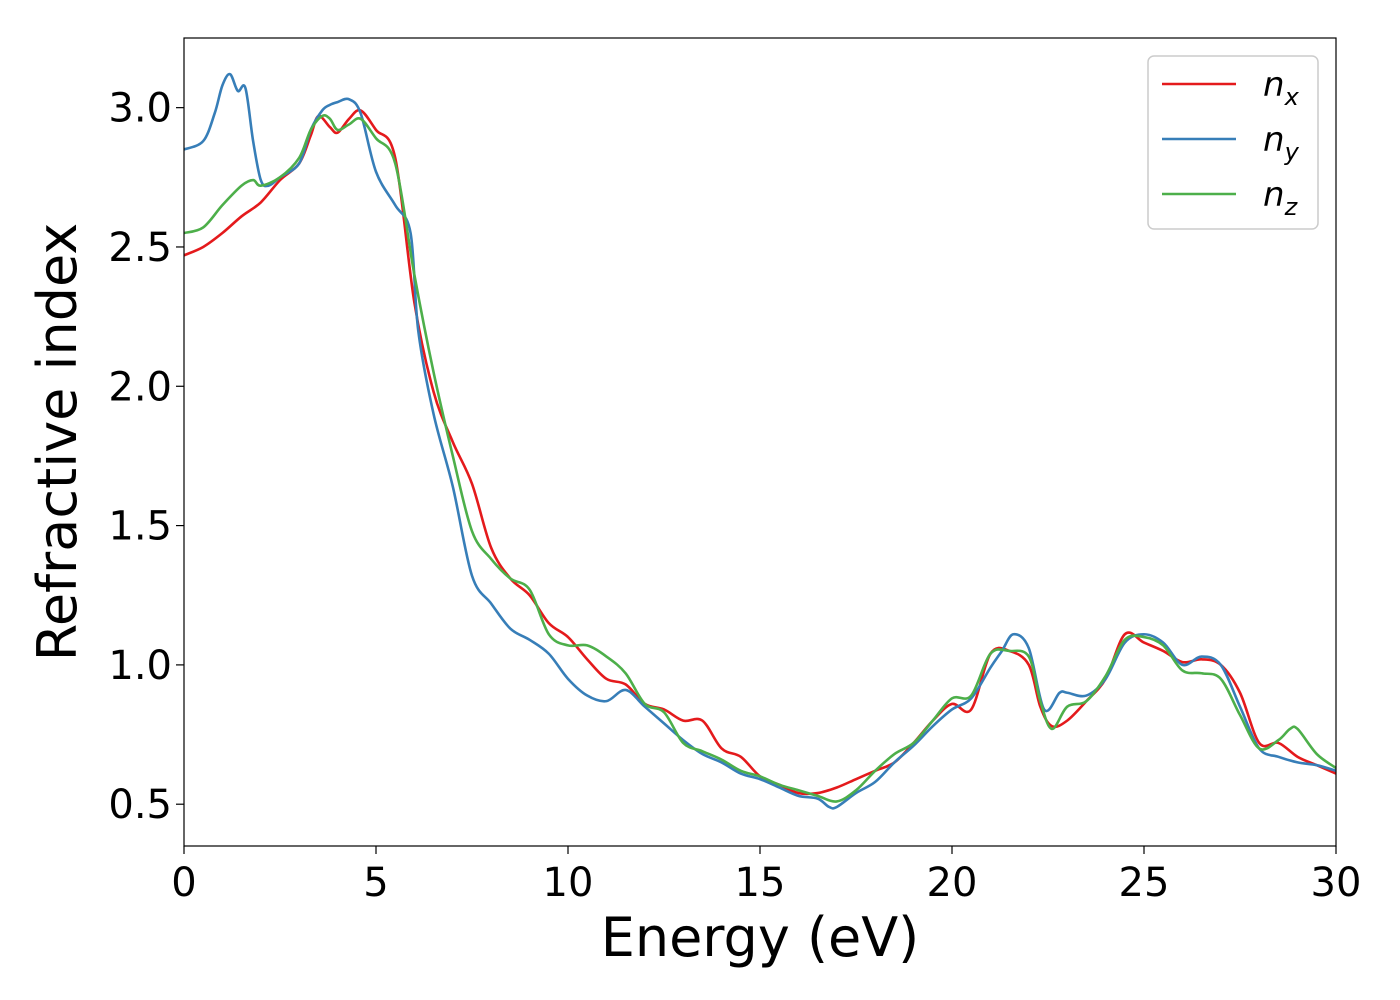 The width and height of the screenshot is (1400, 1000). I want to click on legend-label-nx: nx, so click(1281, 88).